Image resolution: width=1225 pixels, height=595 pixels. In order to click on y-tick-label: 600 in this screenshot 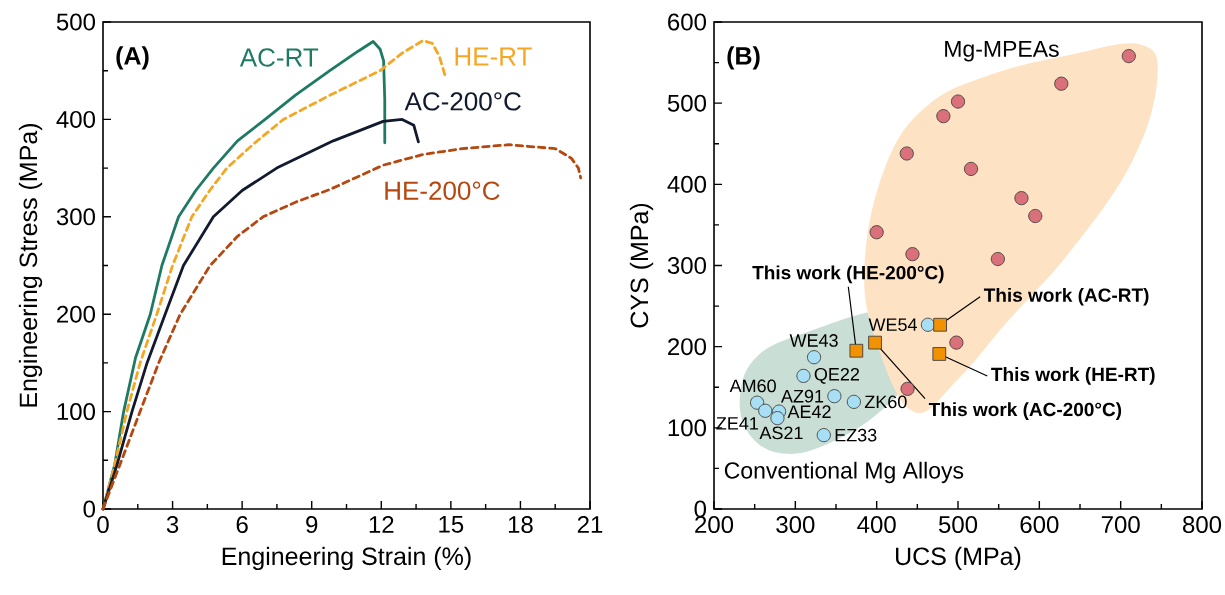, I will do `click(687, 22)`.